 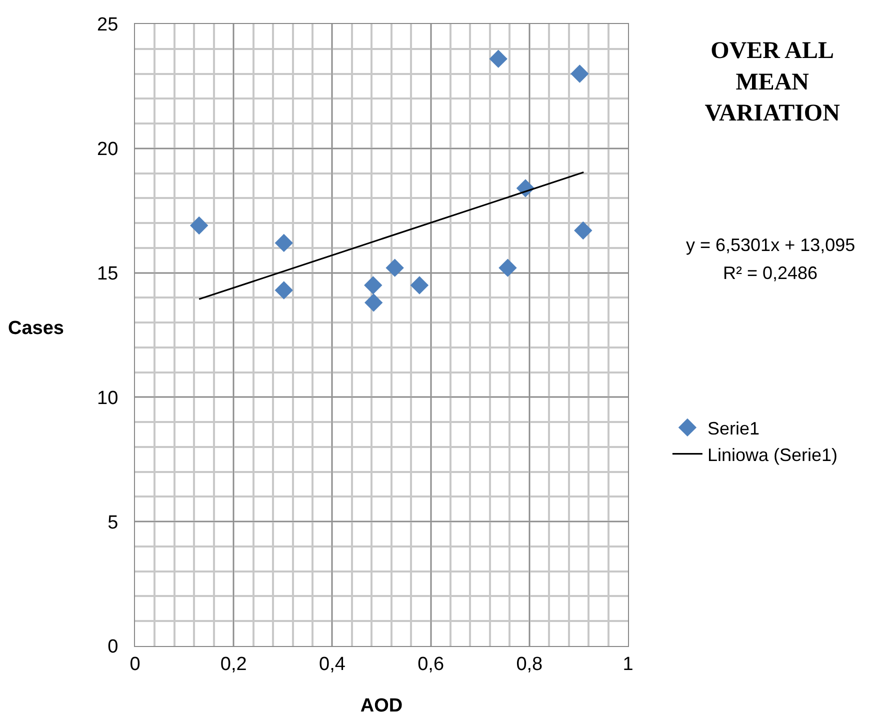 I want to click on legend-label: Serie1, so click(x=733, y=428).